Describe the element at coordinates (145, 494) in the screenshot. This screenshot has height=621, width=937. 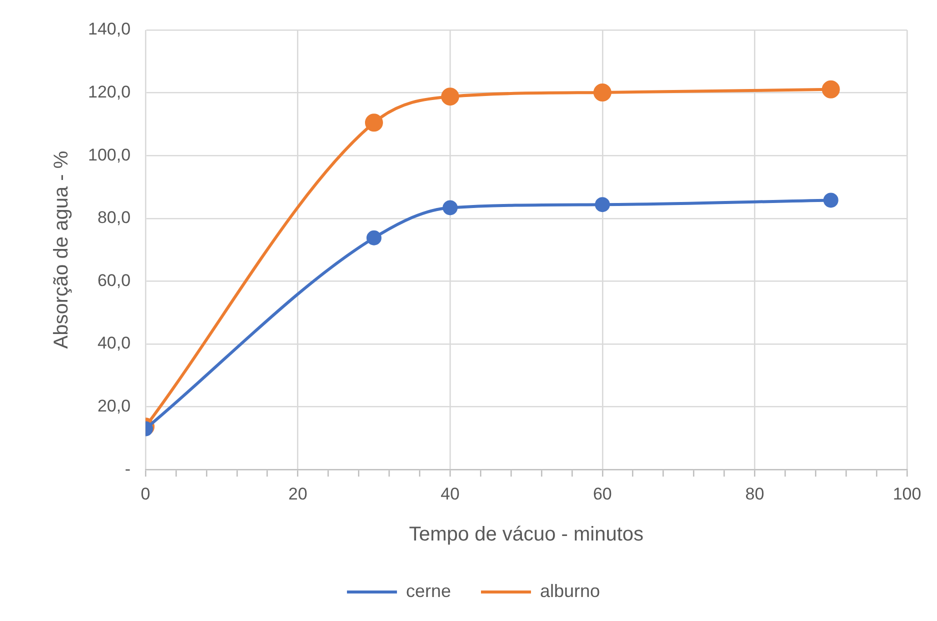
I see `x-tick-label: 0` at that location.